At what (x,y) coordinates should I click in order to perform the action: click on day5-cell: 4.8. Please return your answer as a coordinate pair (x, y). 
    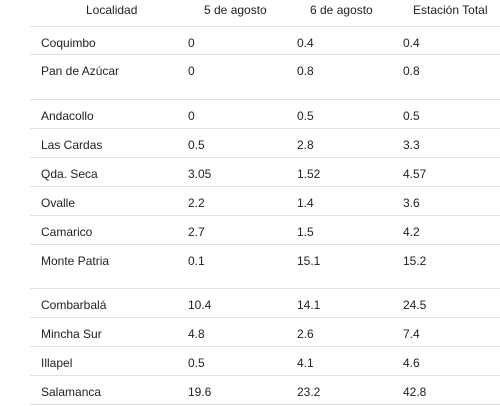
    Looking at the image, I should click on (196, 334).